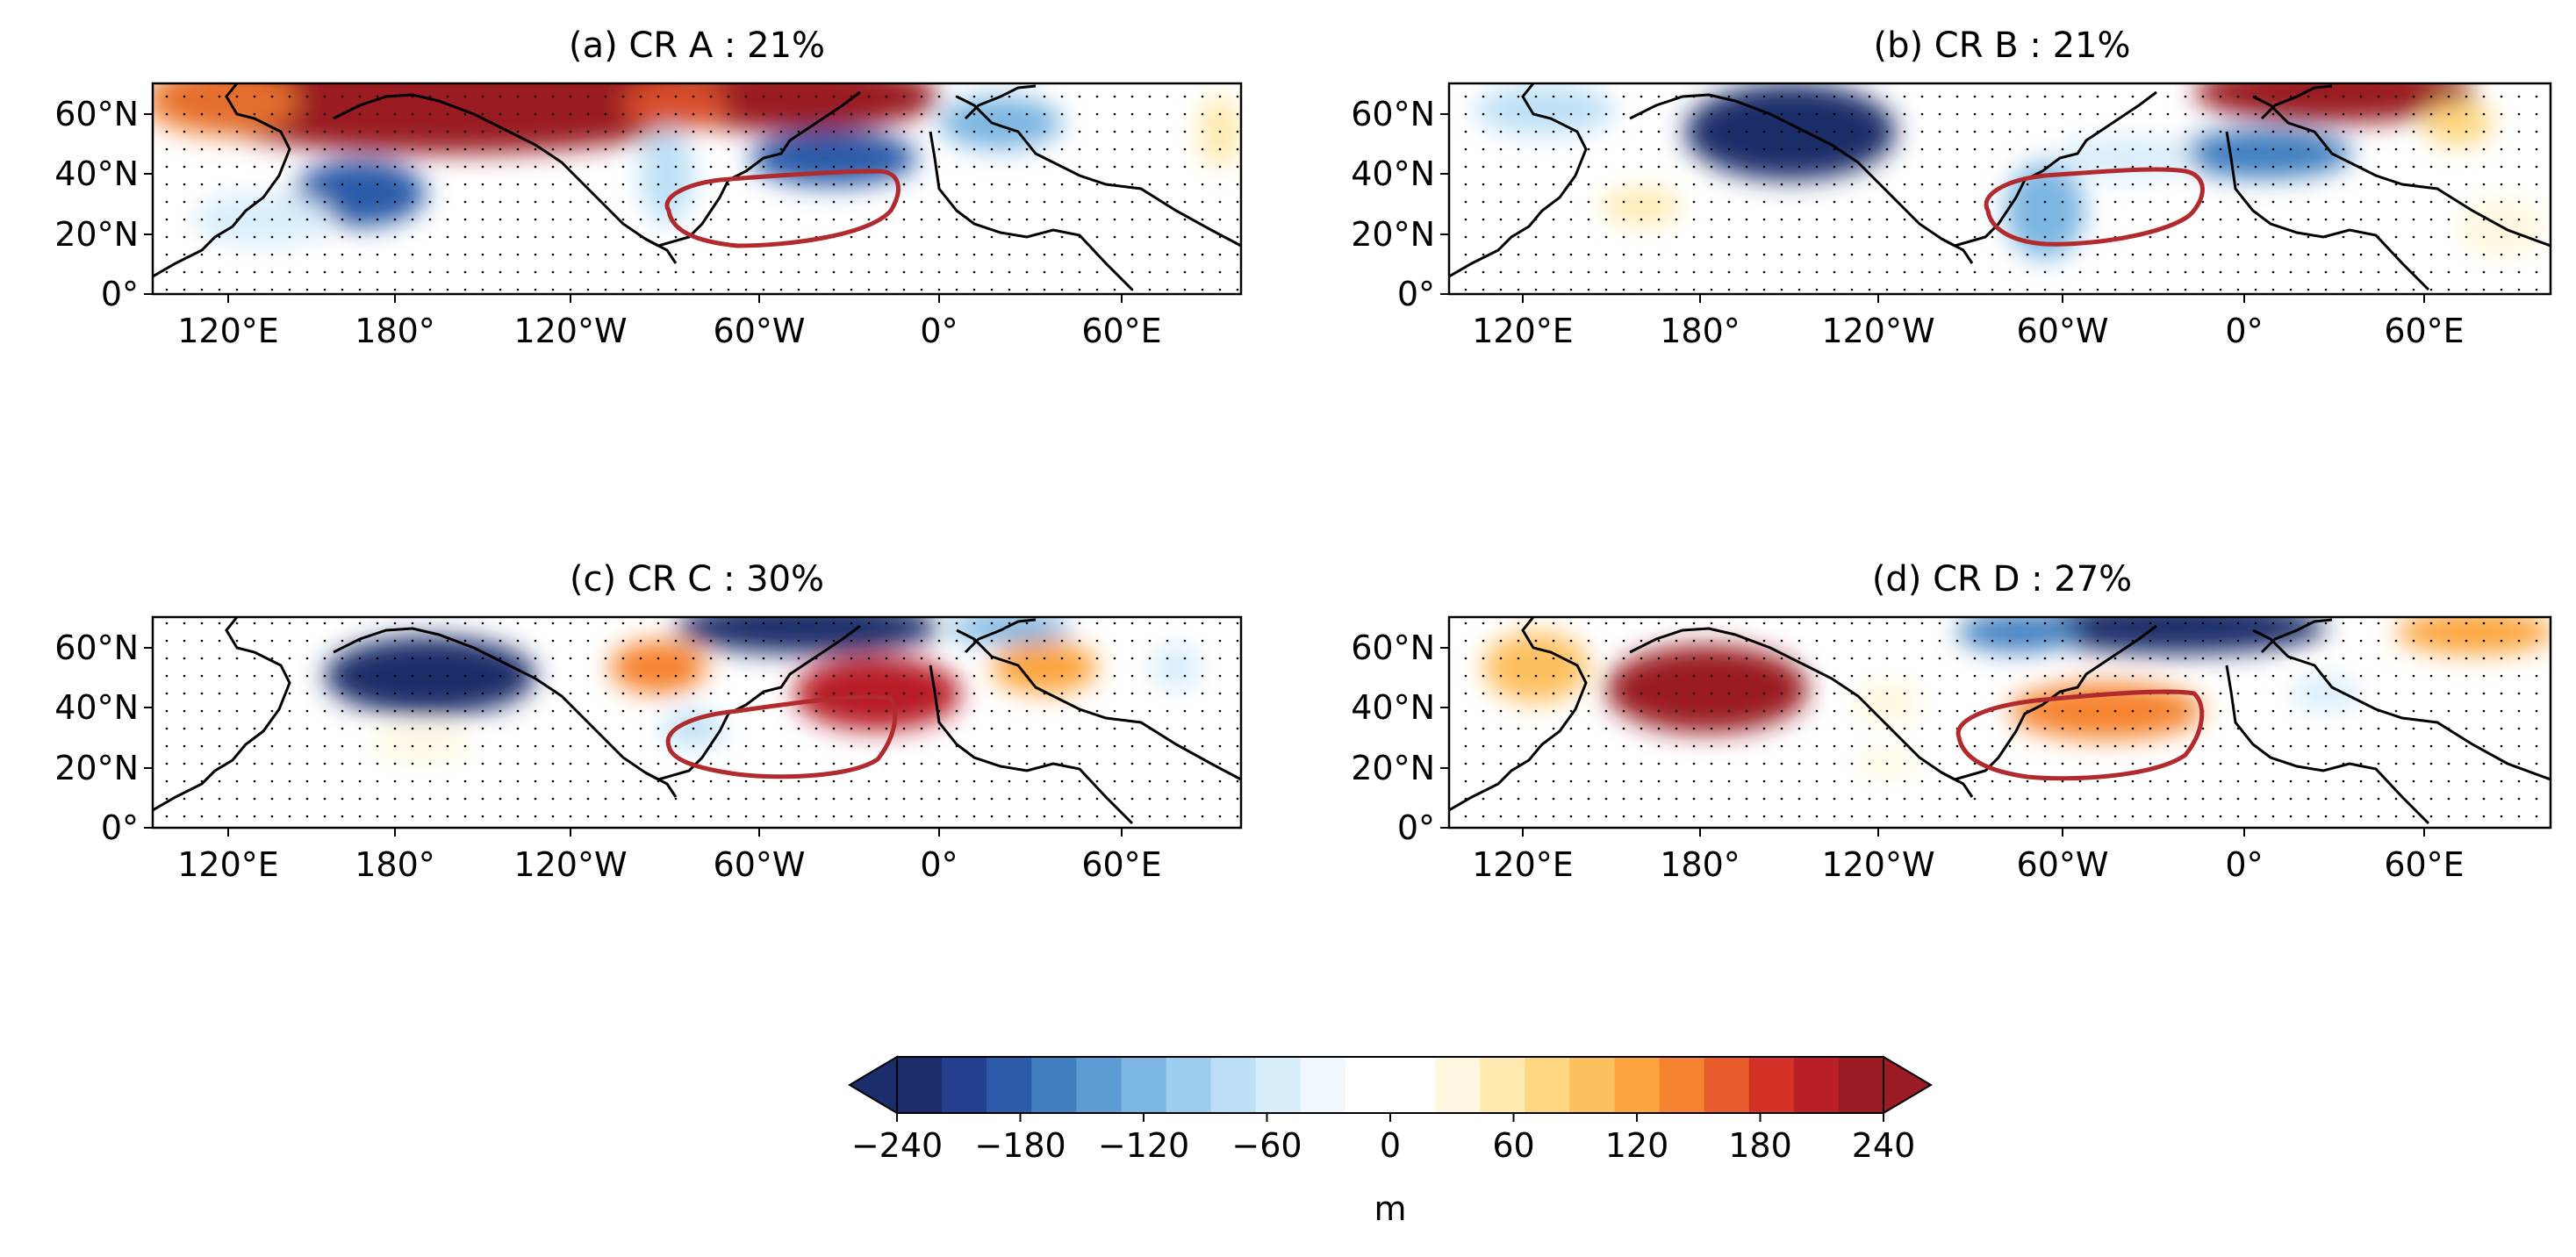 Image resolution: width=2576 pixels, height=1257 pixels. What do you see at coordinates (1390, 1208) in the screenshot?
I see `colorbar-label: m` at bounding box center [1390, 1208].